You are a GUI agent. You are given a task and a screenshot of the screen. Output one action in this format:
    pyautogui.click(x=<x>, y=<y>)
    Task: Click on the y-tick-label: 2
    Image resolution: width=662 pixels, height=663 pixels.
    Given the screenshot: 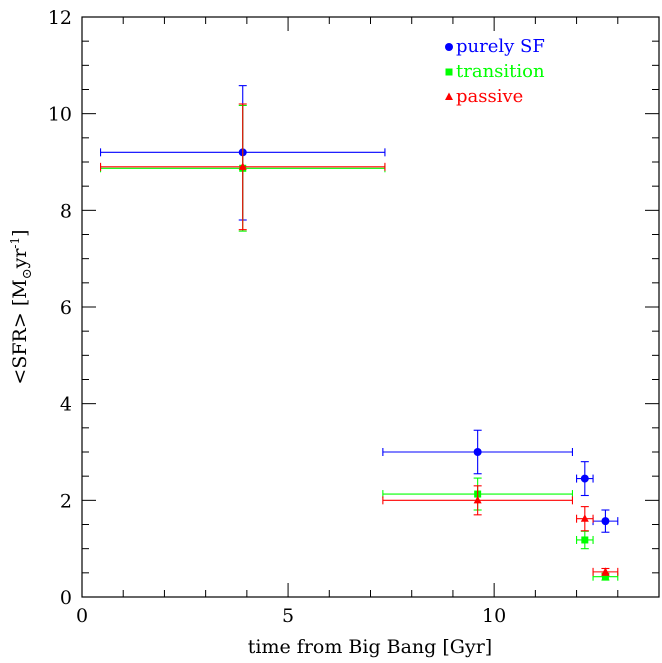 What is the action you would take?
    pyautogui.click(x=66, y=501)
    